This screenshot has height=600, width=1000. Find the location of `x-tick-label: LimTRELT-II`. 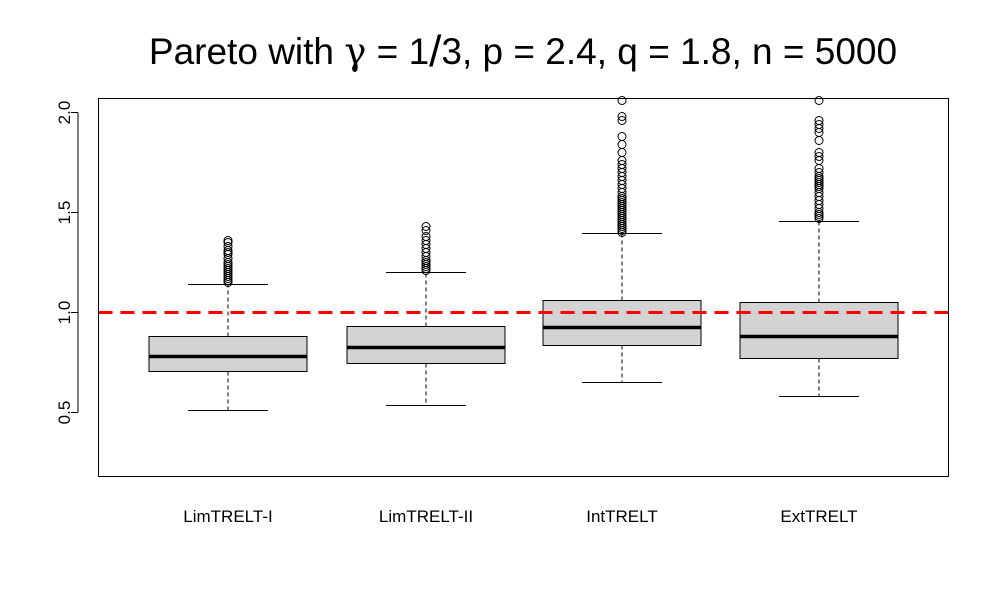

x-tick-label: LimTRELT-II is located at coordinates (426, 516).